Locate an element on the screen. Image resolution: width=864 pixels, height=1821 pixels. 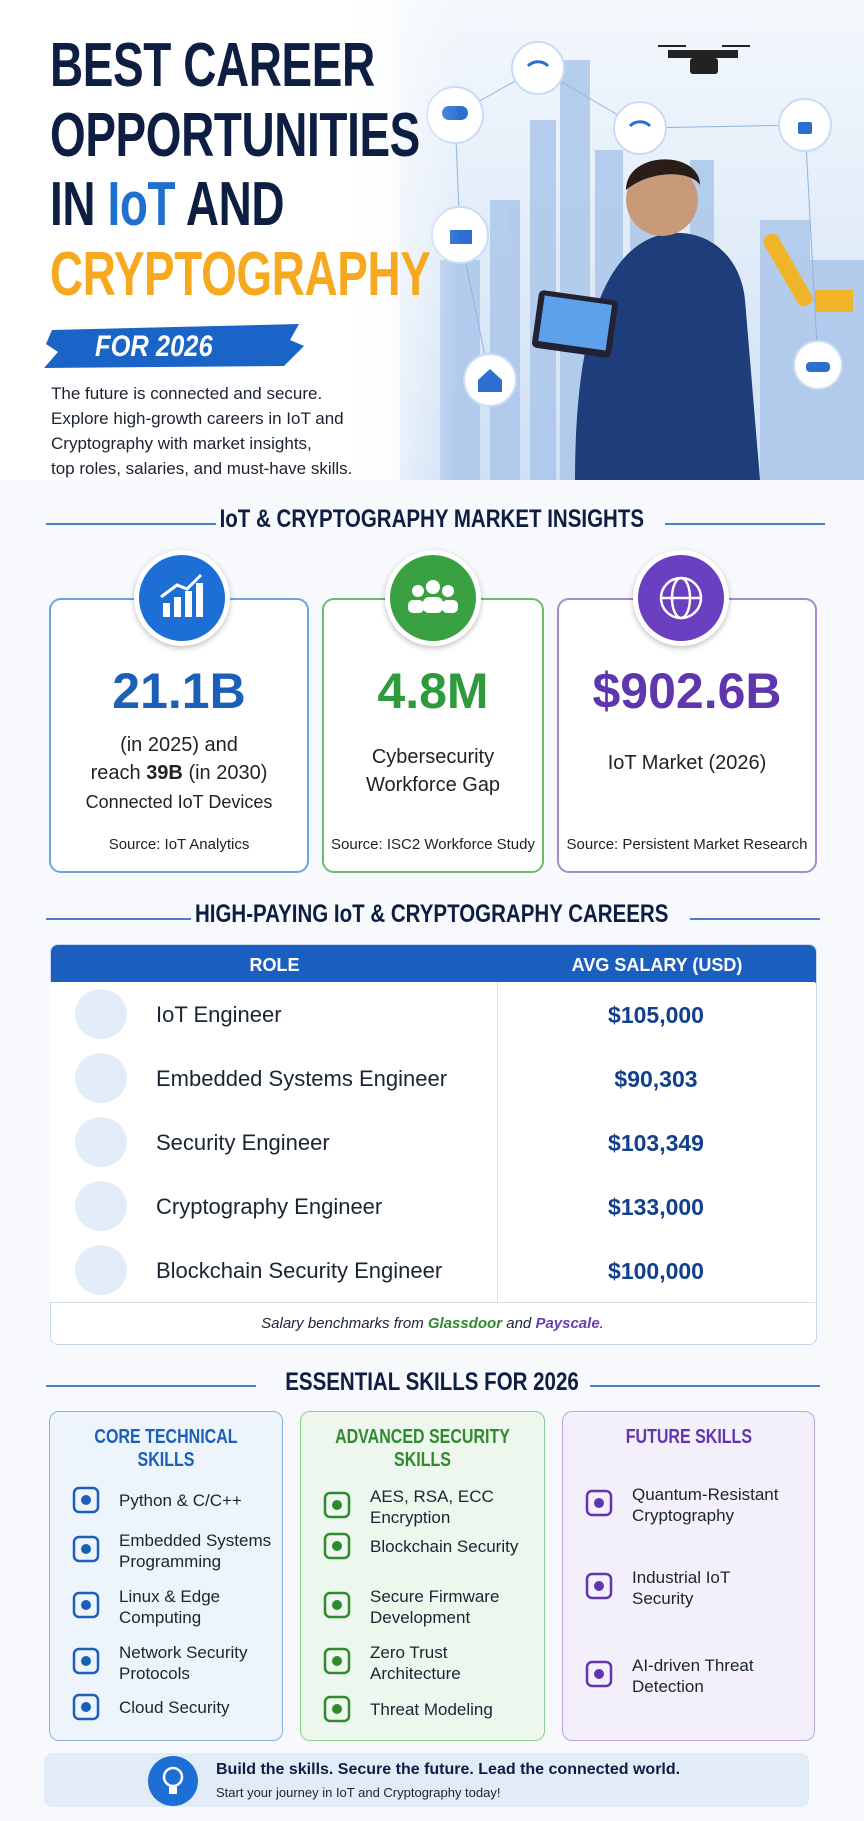
note-text: and is located at coordinates (519, 1323).